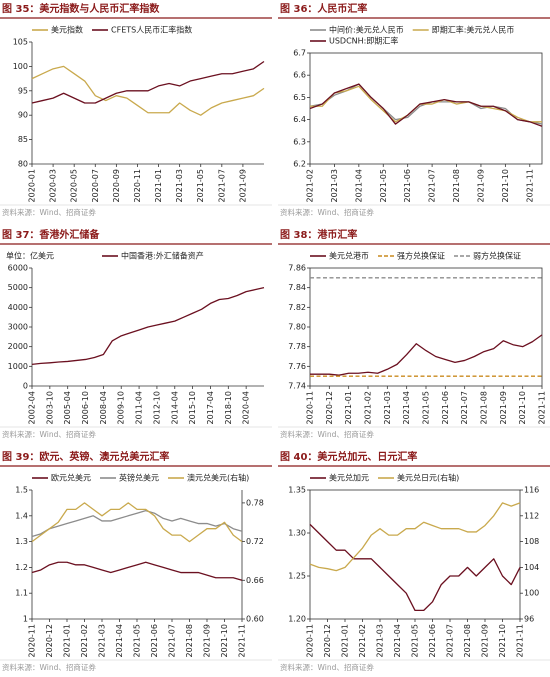 The width and height of the screenshot is (550, 677). What do you see at coordinates (67, 407) in the screenshot?
I see `x-tick-label: 2005-04` at bounding box center [67, 407].